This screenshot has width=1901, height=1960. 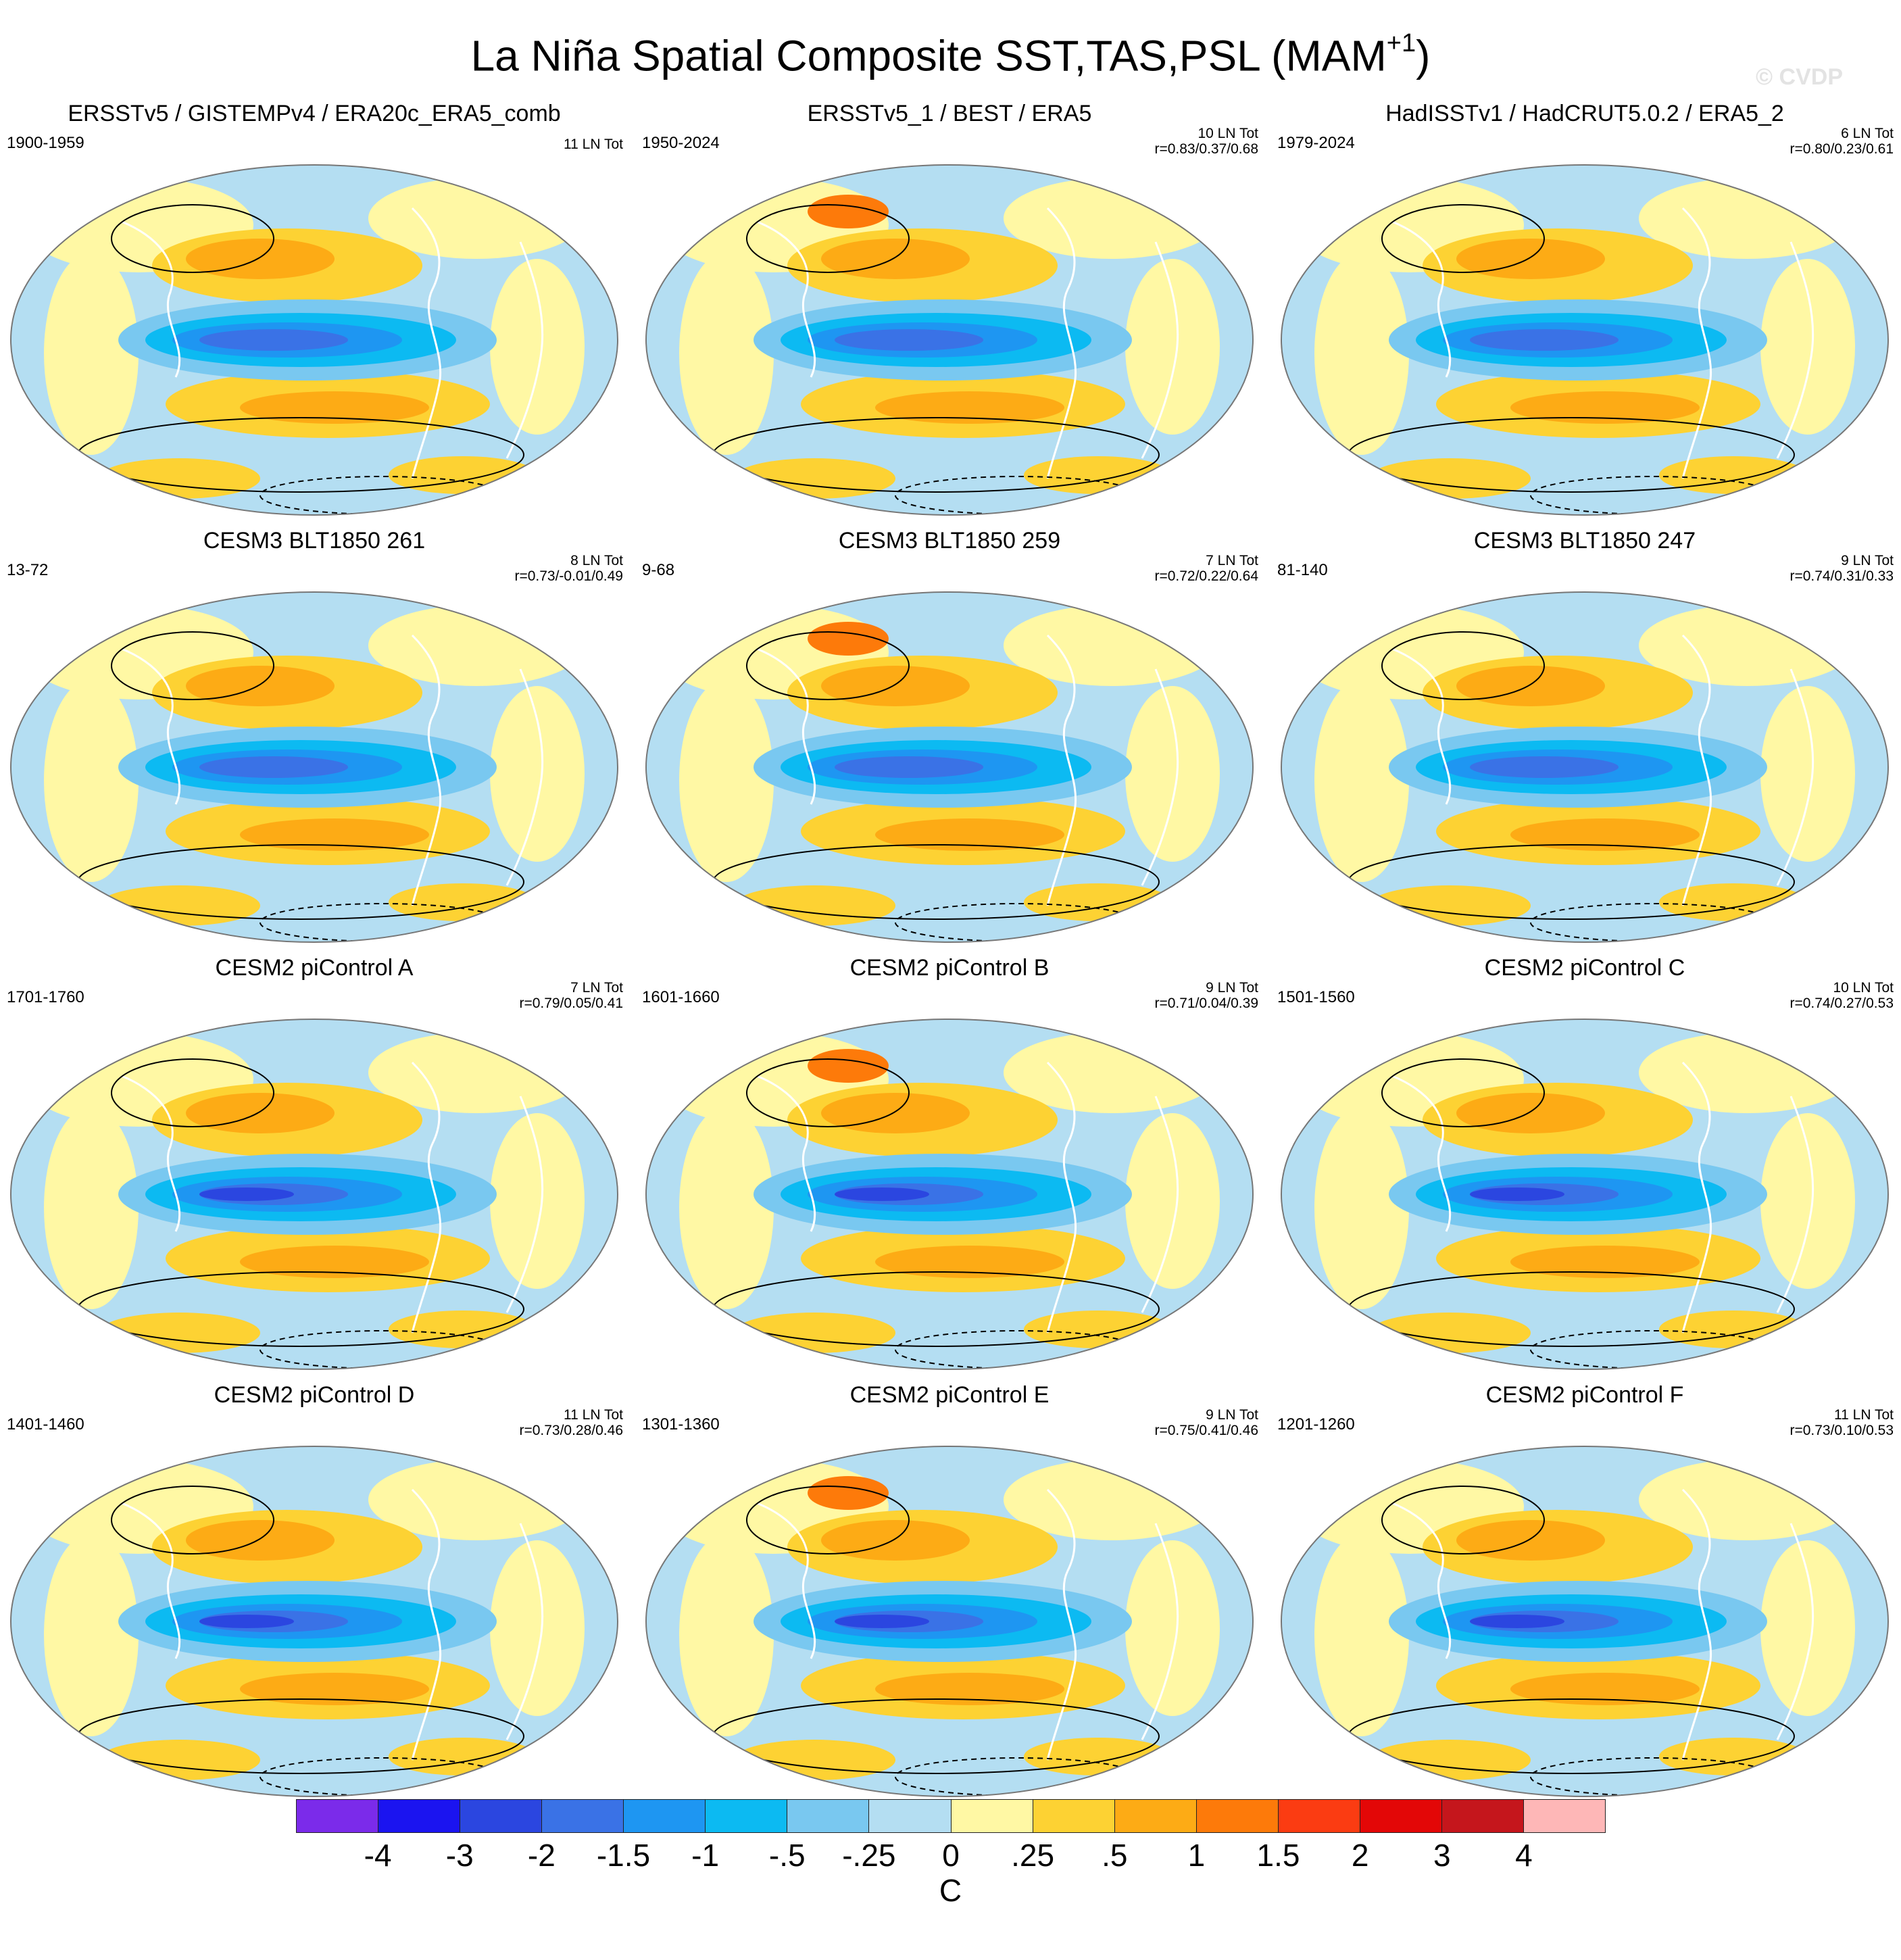 I want to click on panel-years: 1501-1560, so click(x=1316, y=997).